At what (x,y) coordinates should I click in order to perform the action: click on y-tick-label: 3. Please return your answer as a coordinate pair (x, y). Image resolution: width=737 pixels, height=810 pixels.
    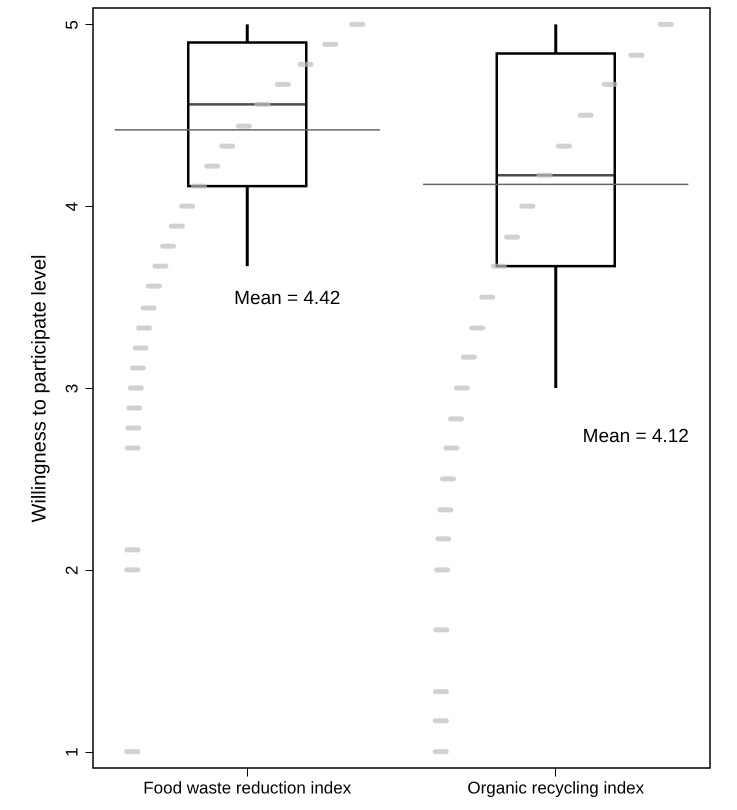
    Looking at the image, I should click on (72, 389).